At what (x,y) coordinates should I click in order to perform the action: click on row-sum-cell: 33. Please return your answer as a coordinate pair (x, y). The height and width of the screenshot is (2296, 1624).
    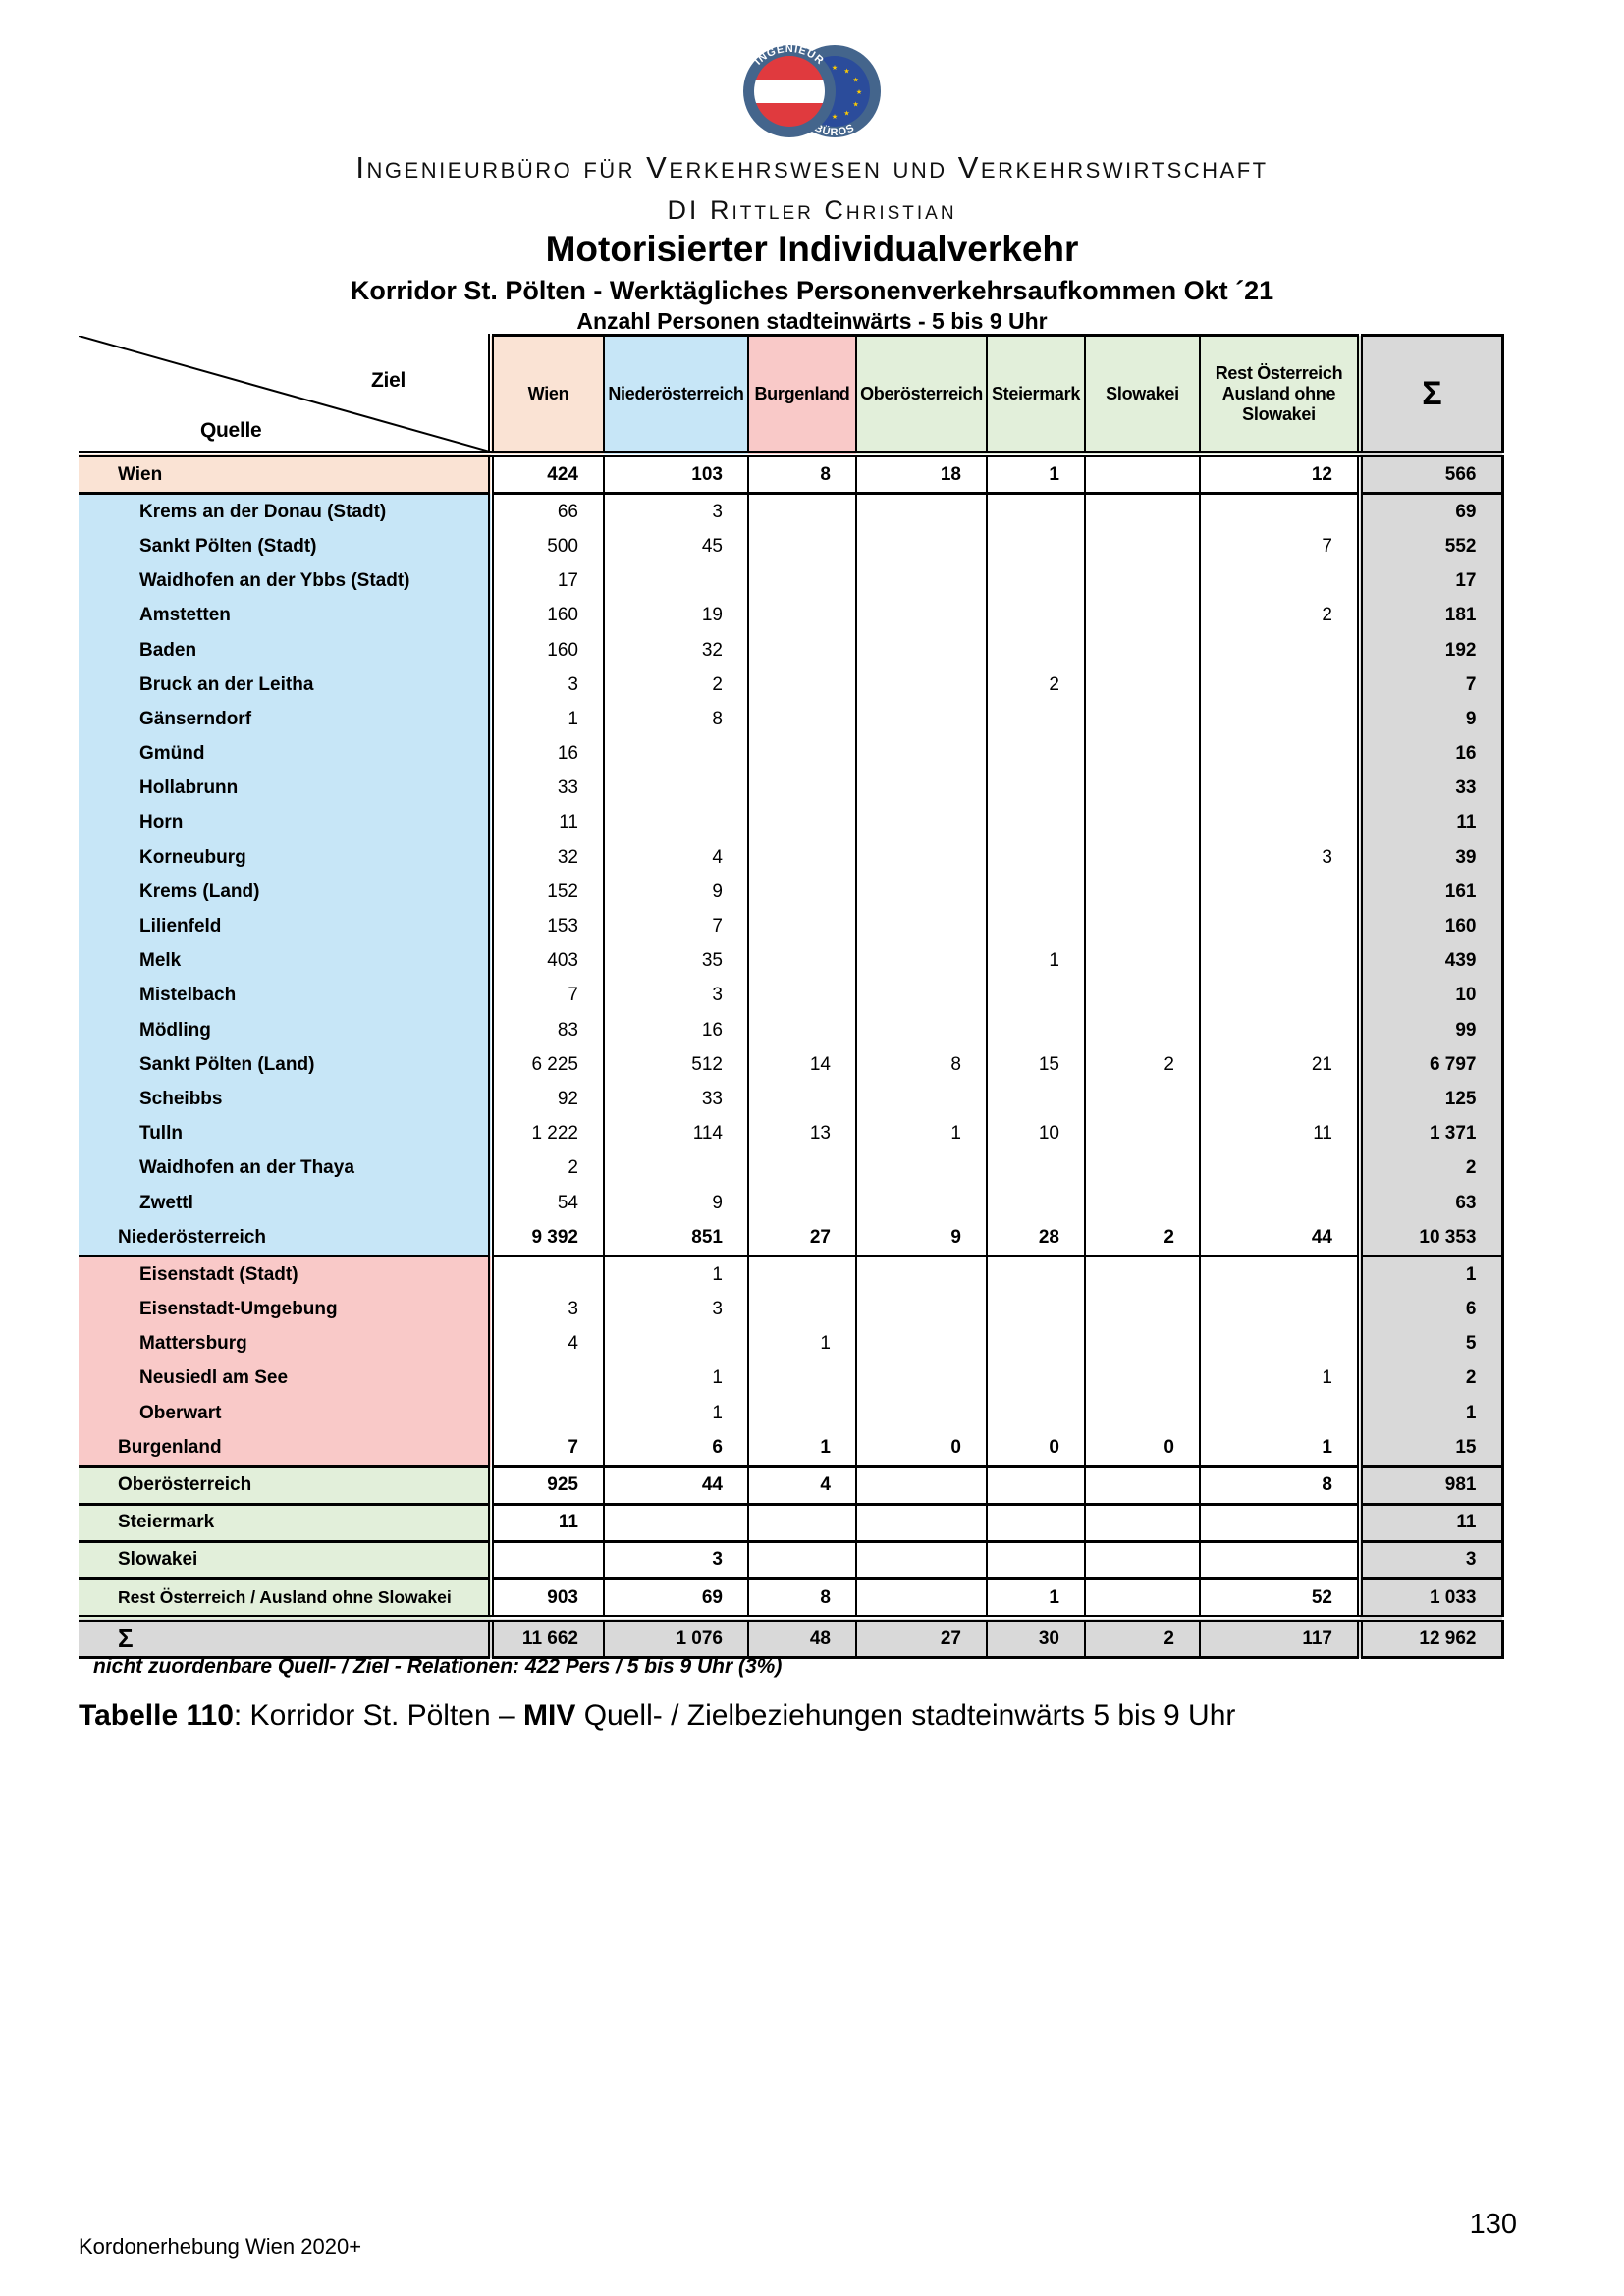
    Looking at the image, I should click on (1430, 788).